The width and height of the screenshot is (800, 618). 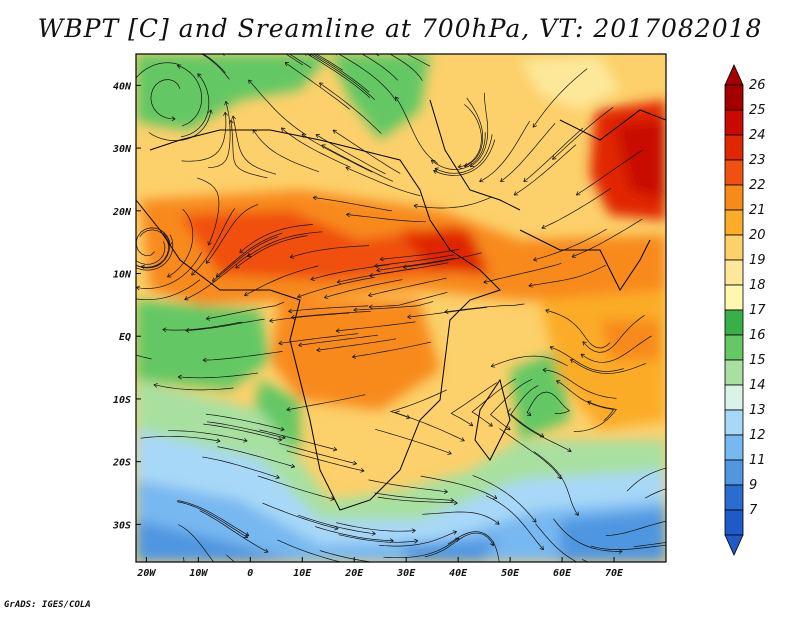 What do you see at coordinates (757, 260) in the screenshot?
I see `colorbar-label: 19` at bounding box center [757, 260].